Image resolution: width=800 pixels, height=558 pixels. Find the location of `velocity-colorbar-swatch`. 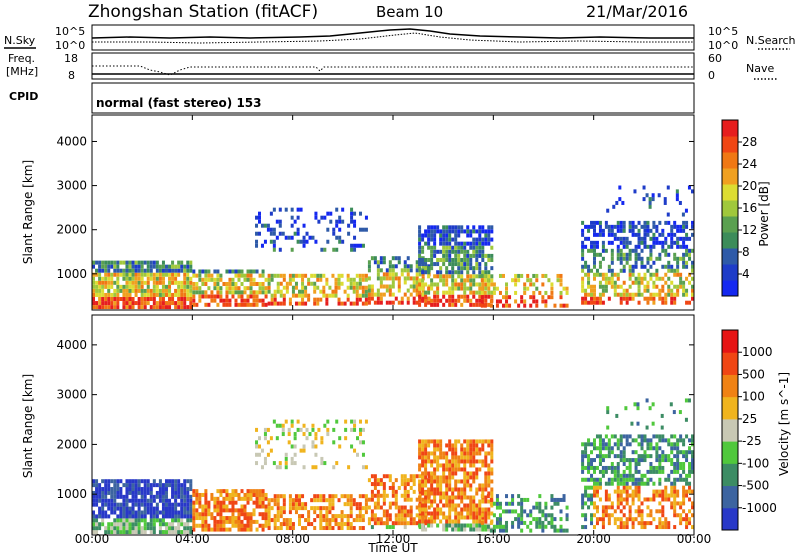

velocity-colorbar-swatch is located at coordinates (730, 408).